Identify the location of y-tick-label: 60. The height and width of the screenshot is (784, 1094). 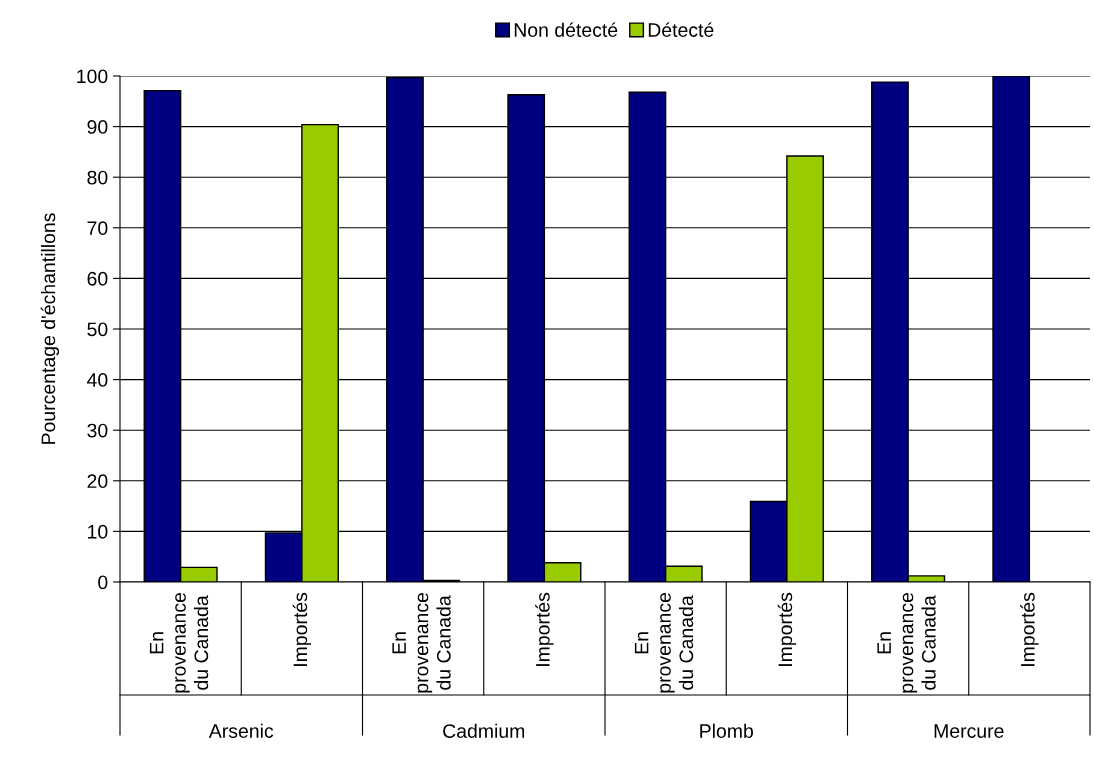
(97, 278).